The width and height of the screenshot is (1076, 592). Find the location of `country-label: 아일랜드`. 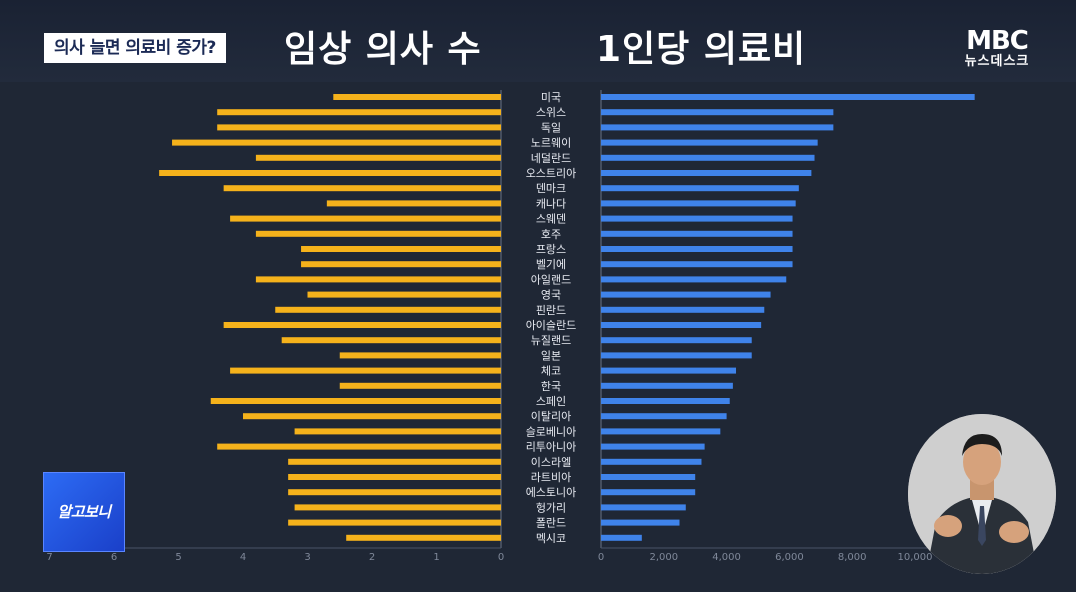

country-label: 아일랜드 is located at coordinates (551, 279).